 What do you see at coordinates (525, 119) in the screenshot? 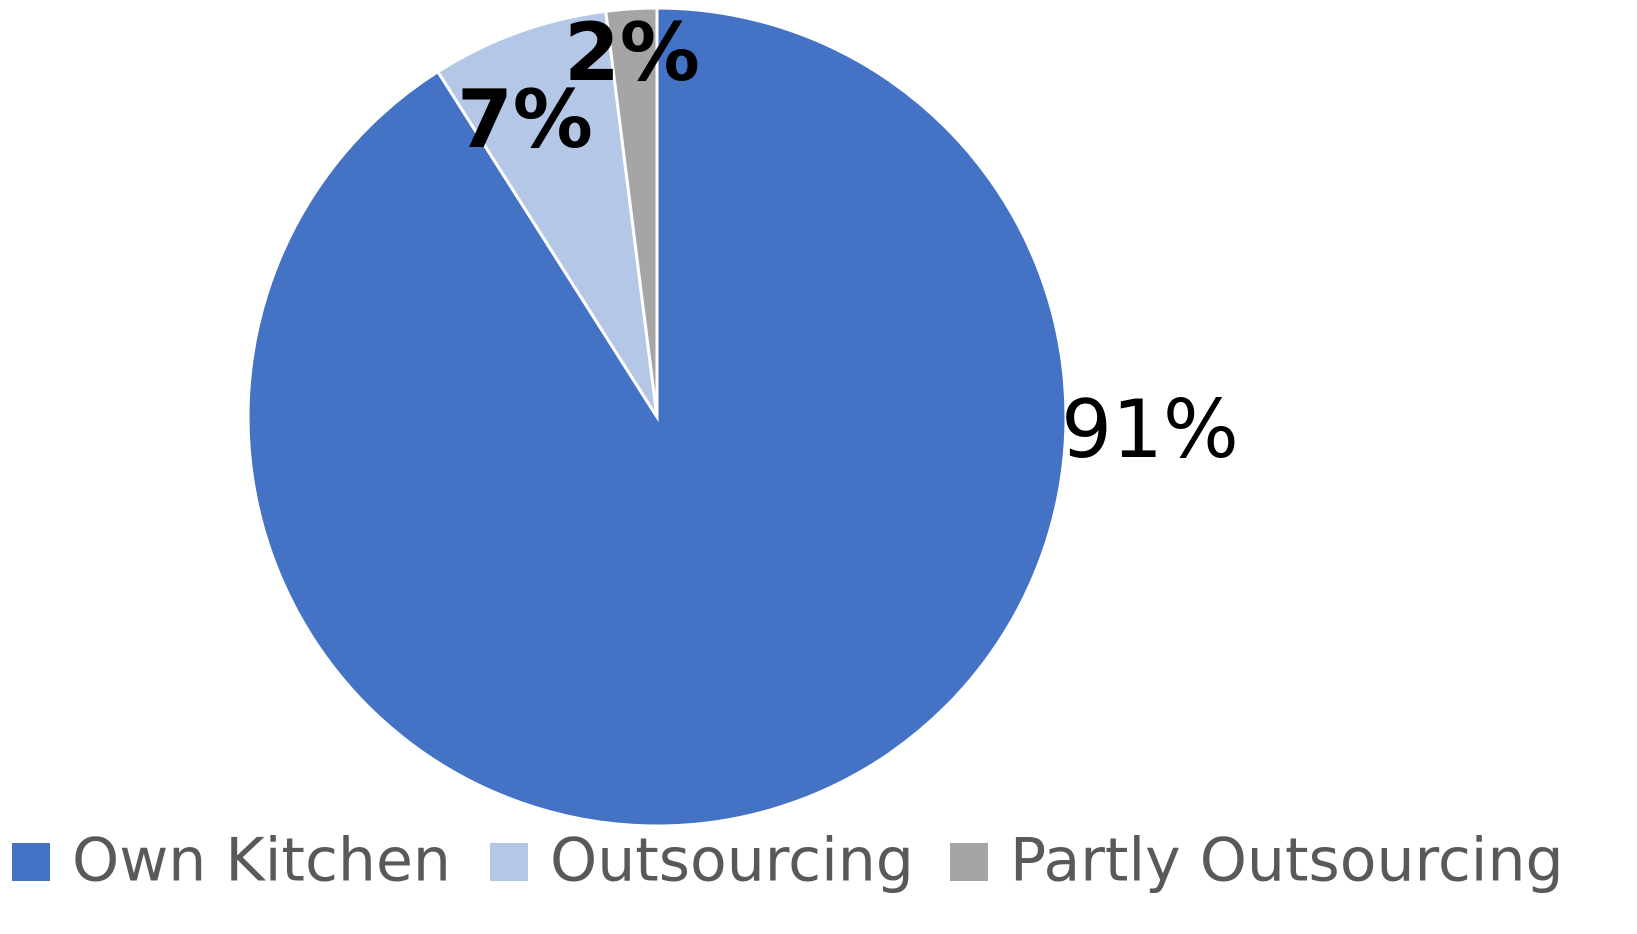
I see `data-label: 7%` at bounding box center [525, 119].